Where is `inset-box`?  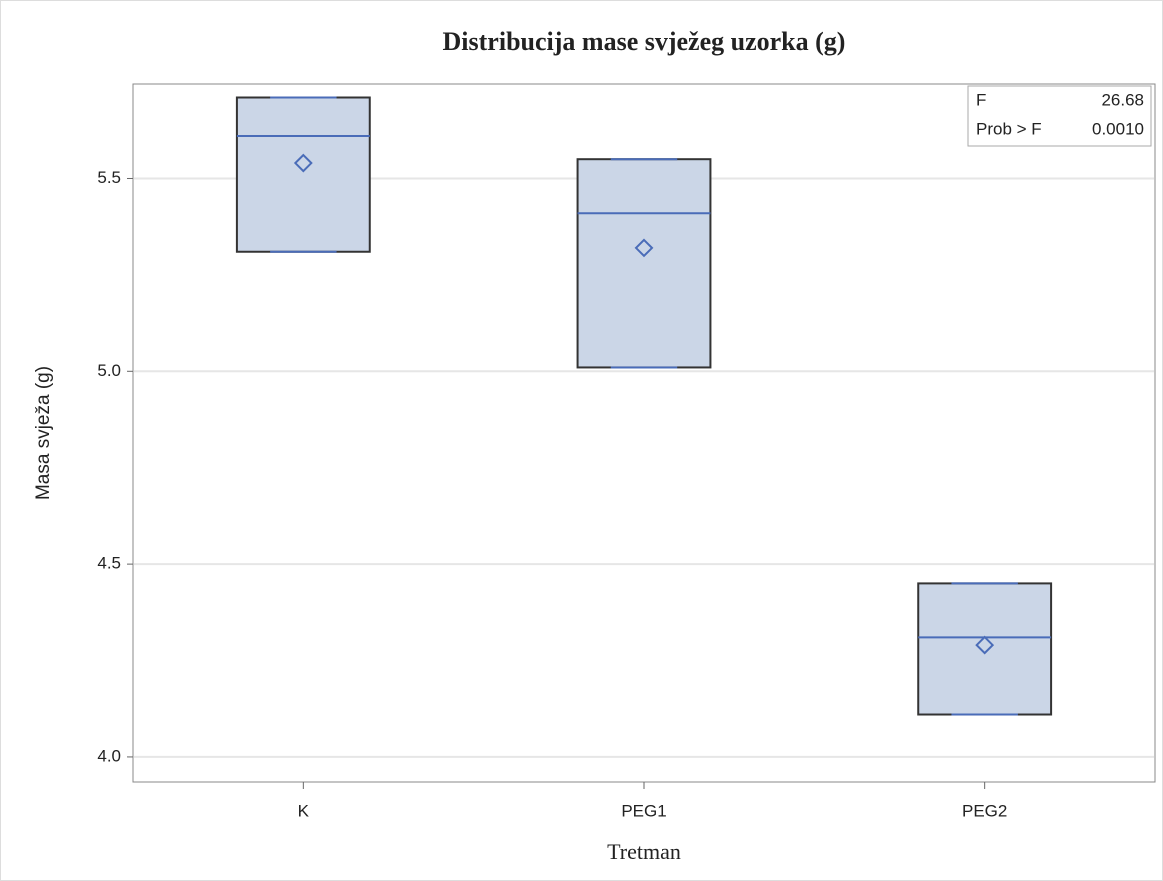
inset-box is located at coordinates (1059, 116).